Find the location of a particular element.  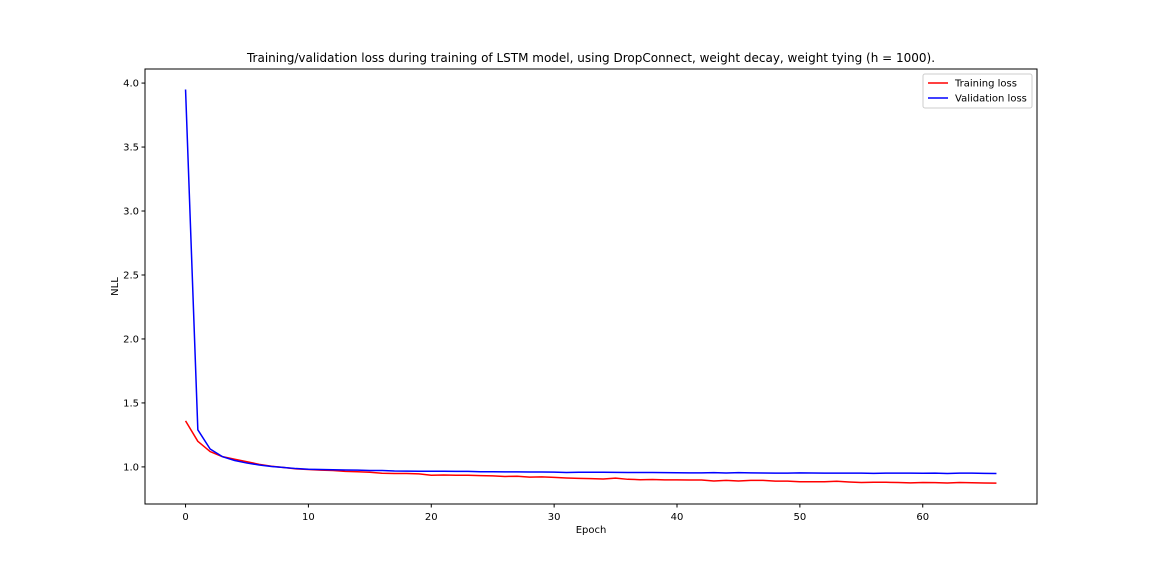

y-tick-label: 4.0 is located at coordinates (131, 84).